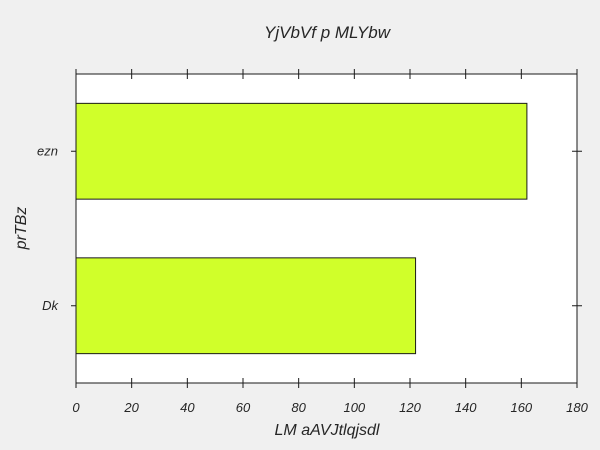  What do you see at coordinates (521, 407) in the screenshot?
I see `x-tick-label: 160` at bounding box center [521, 407].